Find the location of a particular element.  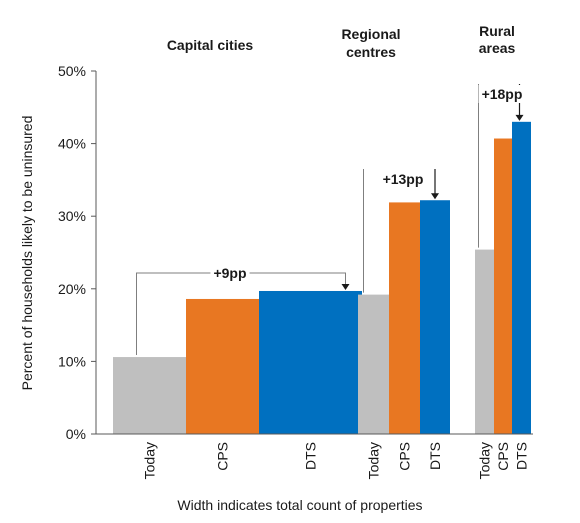

group-title: Regional is located at coordinates (370, 34).